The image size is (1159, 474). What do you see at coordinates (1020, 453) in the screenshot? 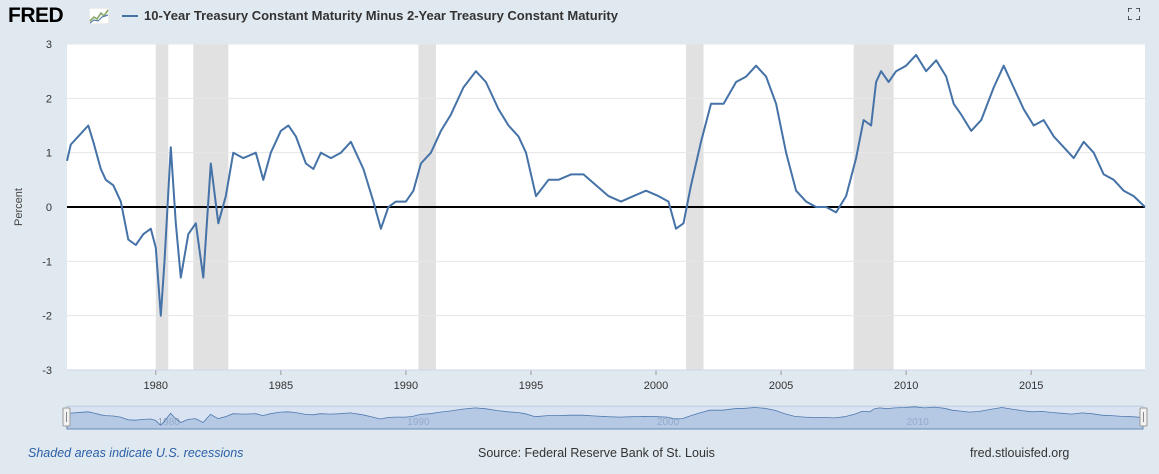
I see `fred-url: fred.stlouisfed.org` at bounding box center [1020, 453].